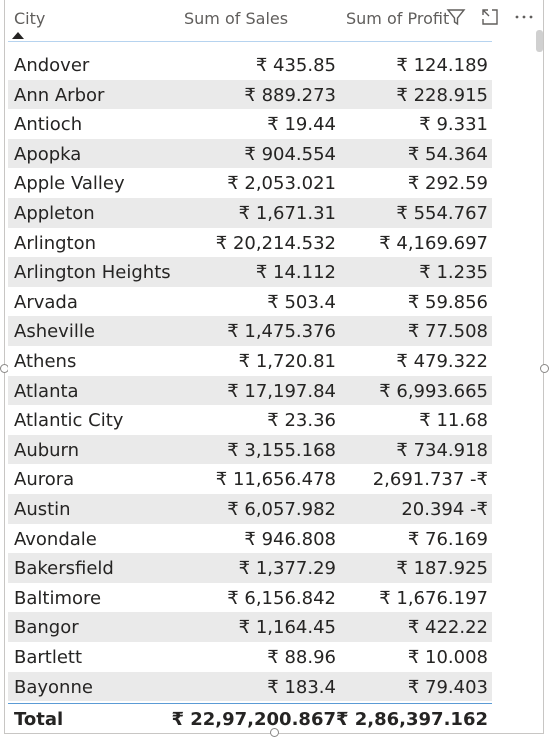 Image resolution: width=549 pixels, height=737 pixels. Describe the element at coordinates (301, 421) in the screenshot. I see `cell-sales: ₹ 23.36` at that location.